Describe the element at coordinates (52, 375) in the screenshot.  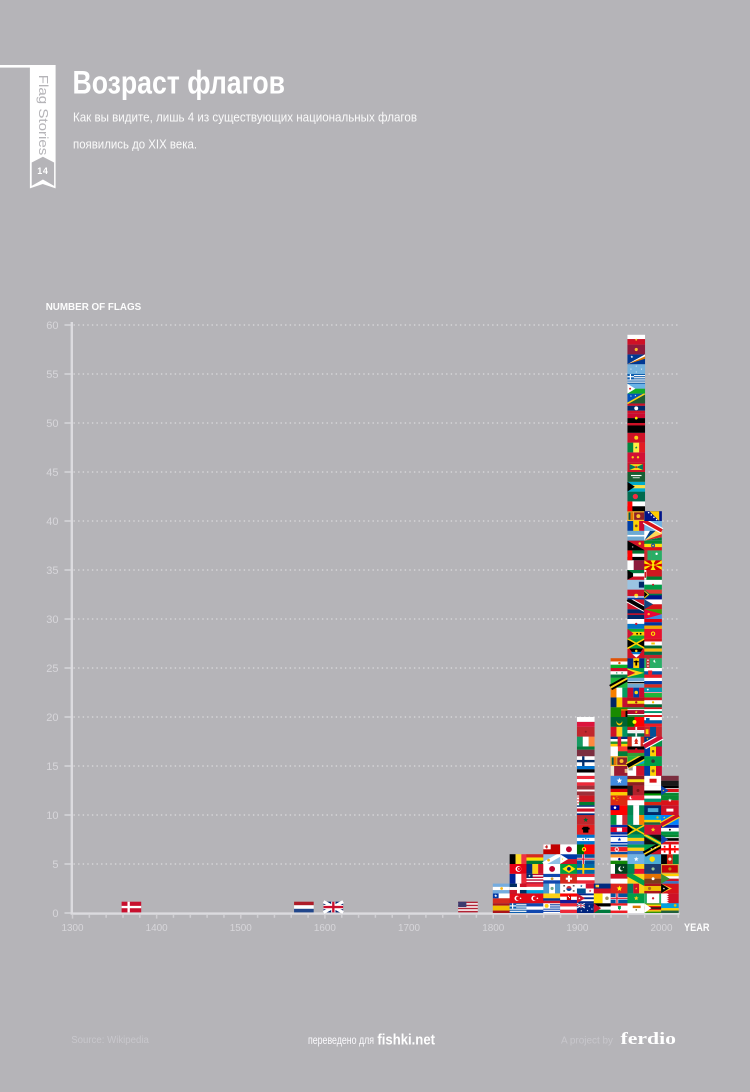
I see `svg-text: 55` at that location.